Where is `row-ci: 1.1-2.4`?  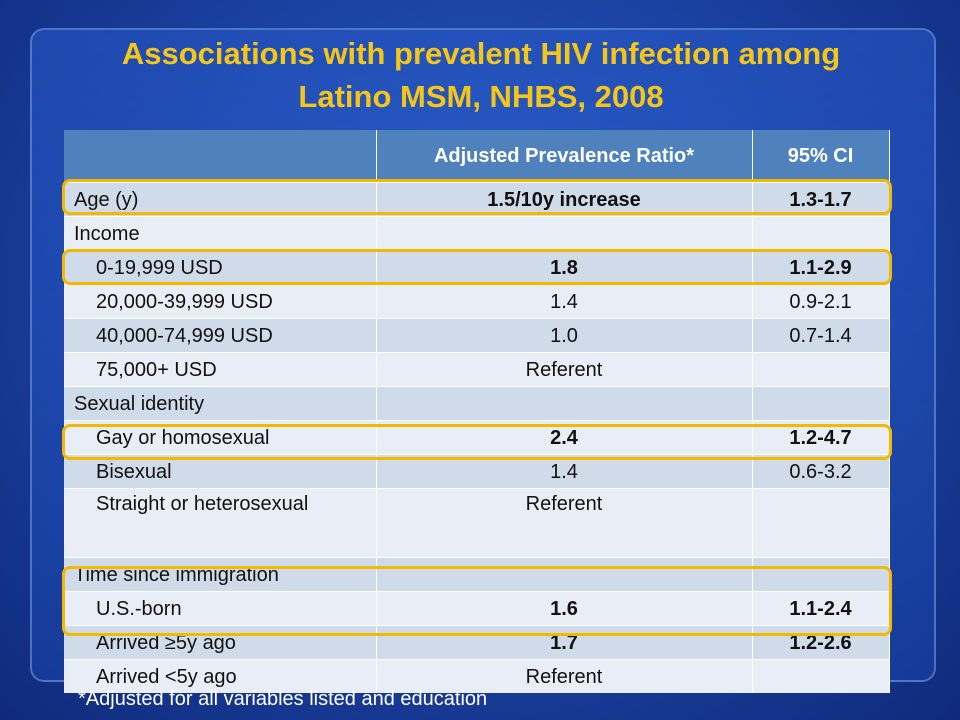 row-ci: 1.1-2.4 is located at coordinates (821, 608).